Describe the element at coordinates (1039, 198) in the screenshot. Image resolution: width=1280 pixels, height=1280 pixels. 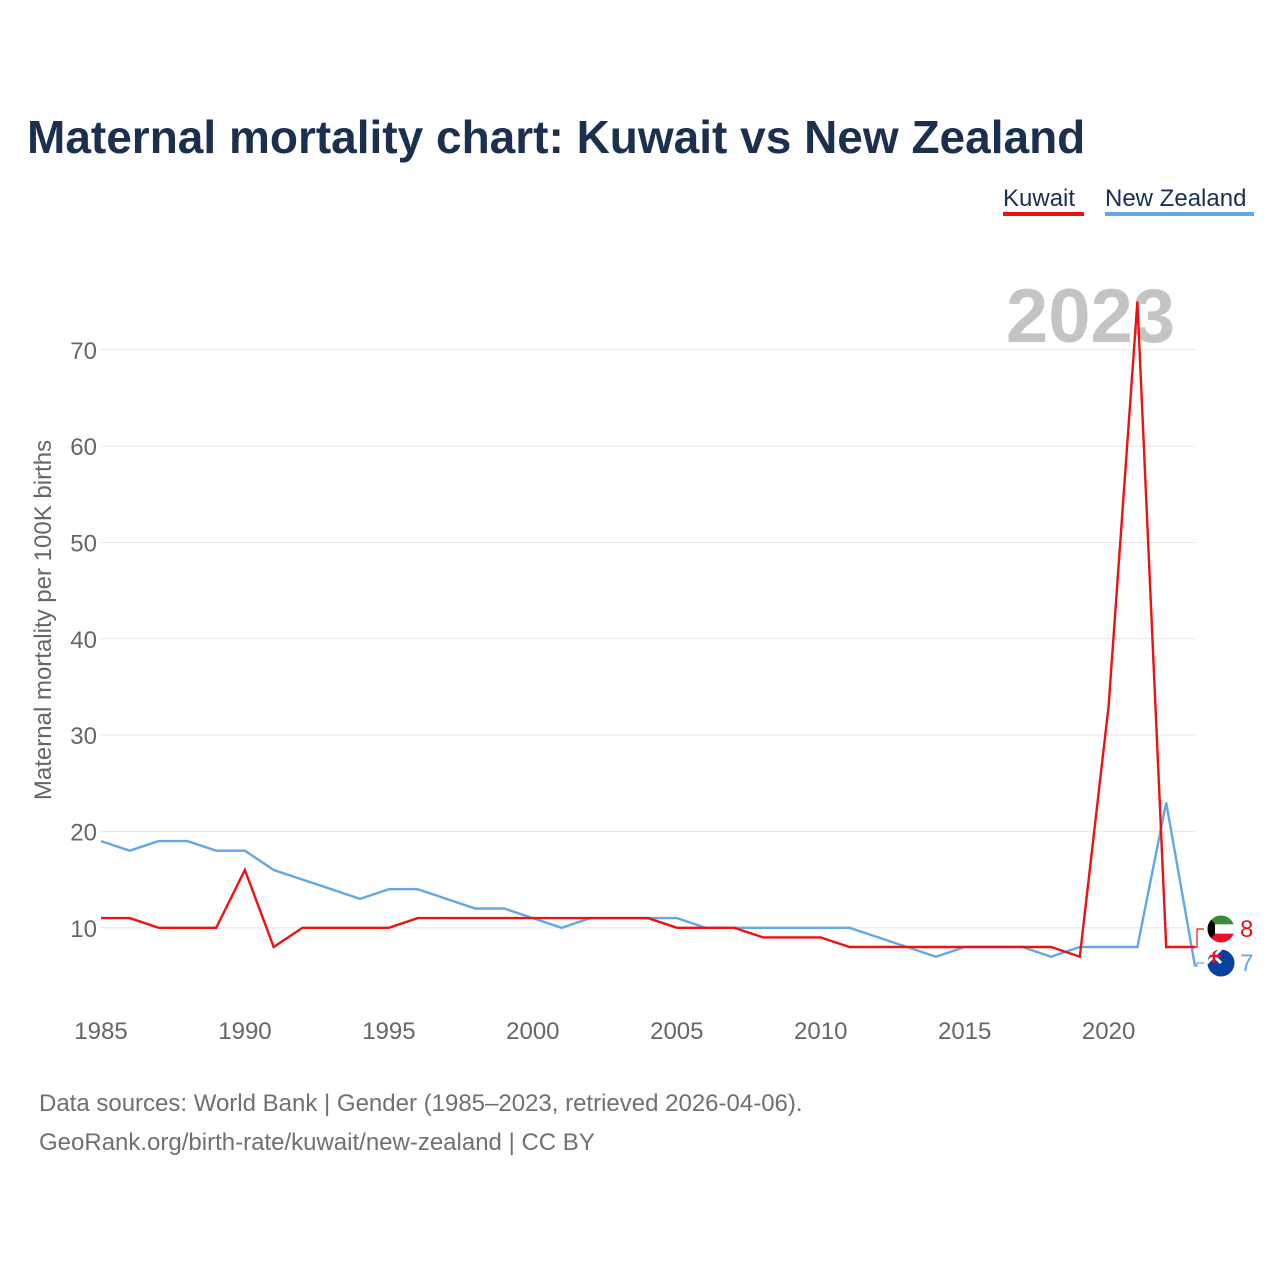
I see `legend-label-kuwait: Kuwait` at that location.